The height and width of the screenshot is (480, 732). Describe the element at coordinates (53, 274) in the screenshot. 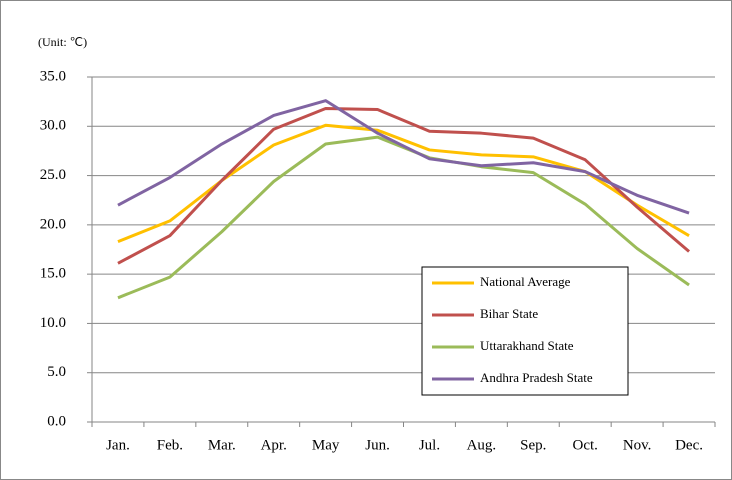

I see `y-tick-label: 15.0` at that location.